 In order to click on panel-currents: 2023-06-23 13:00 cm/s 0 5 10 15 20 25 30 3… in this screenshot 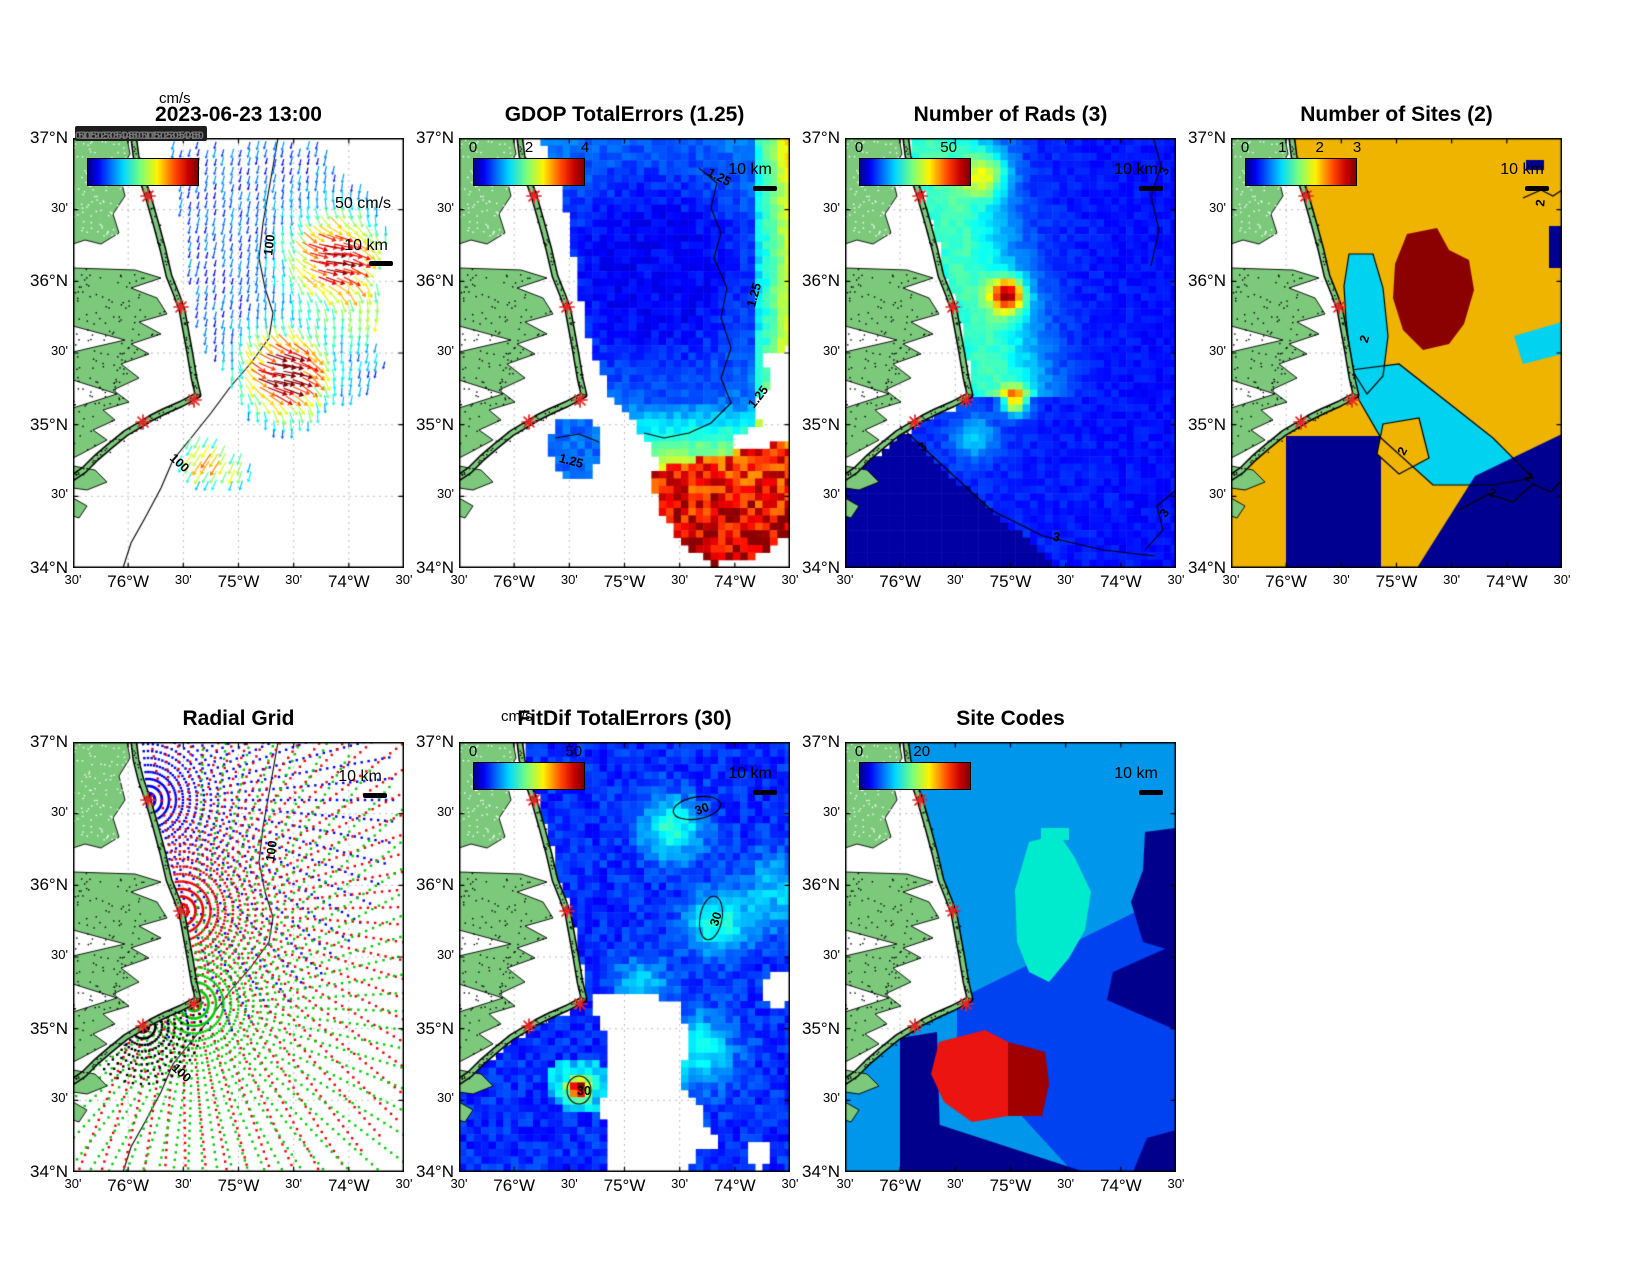, I will do `click(221, 340)`.